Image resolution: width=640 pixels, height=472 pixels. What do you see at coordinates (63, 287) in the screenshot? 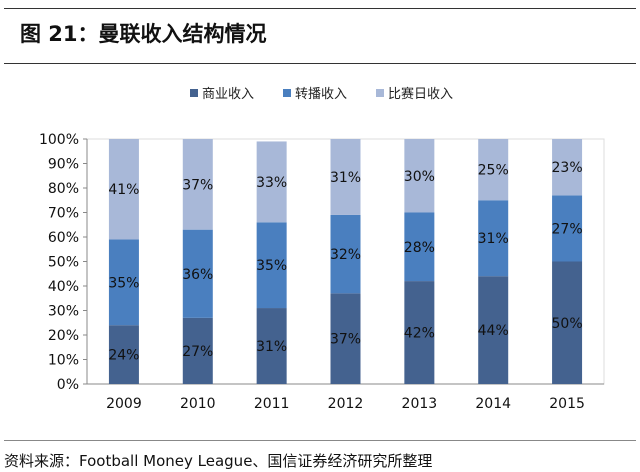
I see `y-tick-label: 40%` at bounding box center [63, 287].